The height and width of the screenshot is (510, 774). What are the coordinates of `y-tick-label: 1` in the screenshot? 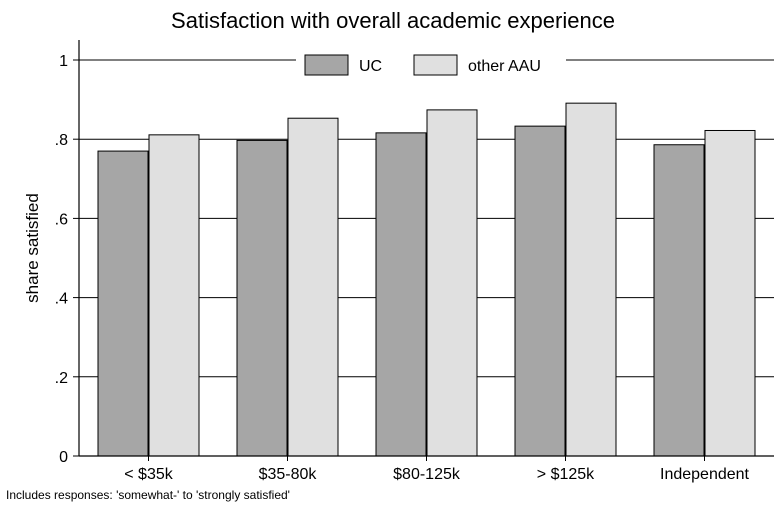 It's located at (63, 61).